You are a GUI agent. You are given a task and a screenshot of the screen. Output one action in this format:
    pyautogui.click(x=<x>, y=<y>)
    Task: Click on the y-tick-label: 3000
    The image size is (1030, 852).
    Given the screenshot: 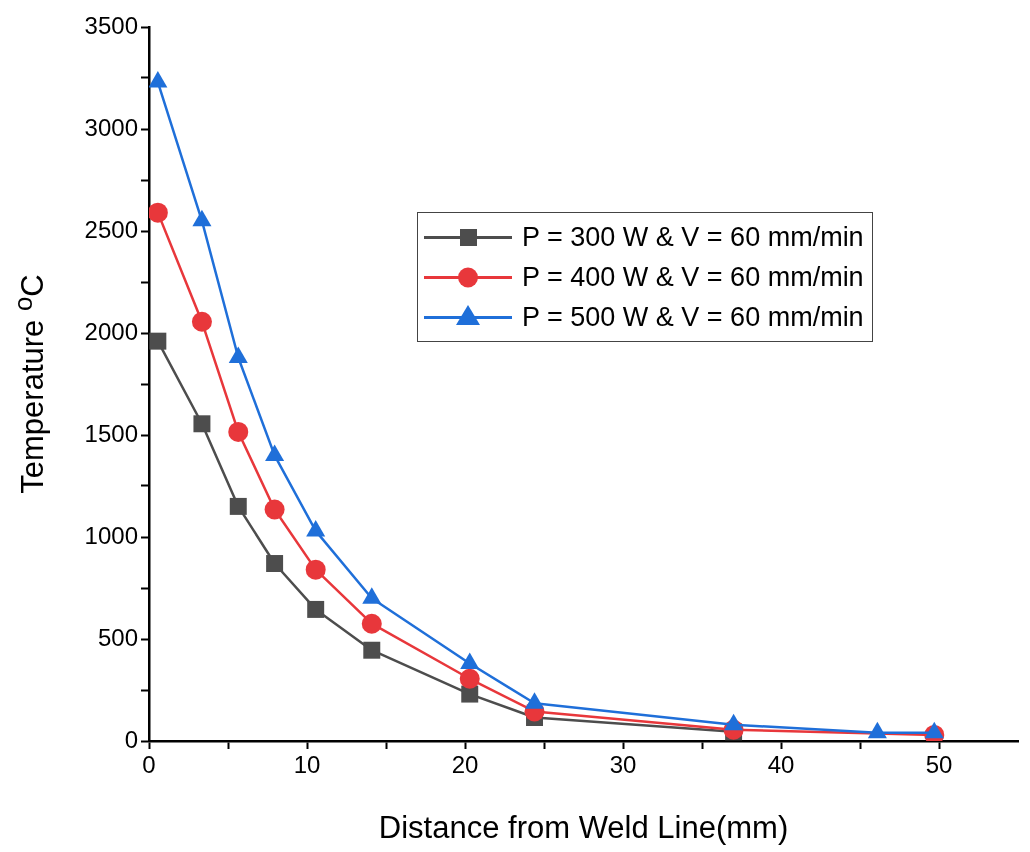 What is the action you would take?
    pyautogui.click(x=111, y=127)
    